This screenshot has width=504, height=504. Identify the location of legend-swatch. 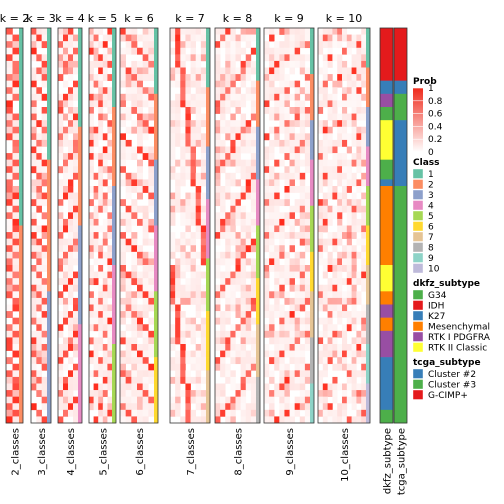
(418, 373).